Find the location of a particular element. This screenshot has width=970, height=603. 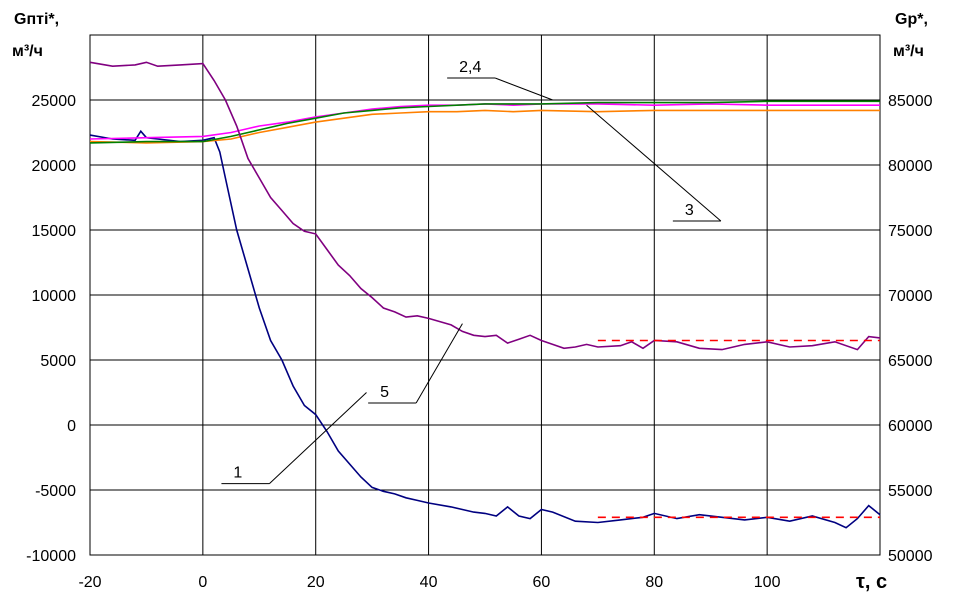

x-tick-label: 100 is located at coordinates (767, 582).